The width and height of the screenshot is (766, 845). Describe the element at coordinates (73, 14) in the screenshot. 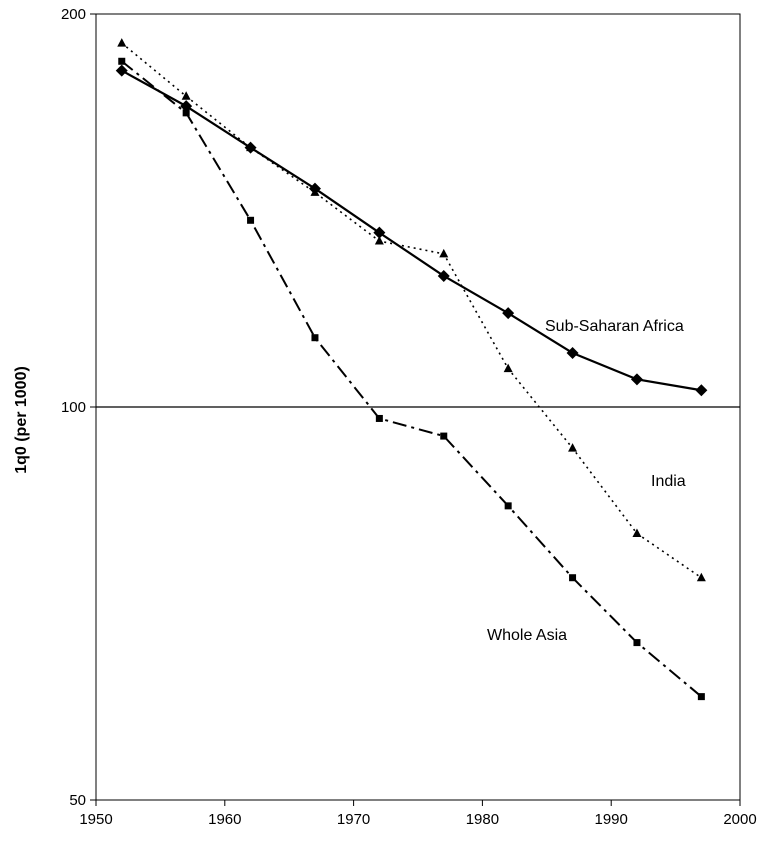

I see `y-tick-label: 200` at that location.